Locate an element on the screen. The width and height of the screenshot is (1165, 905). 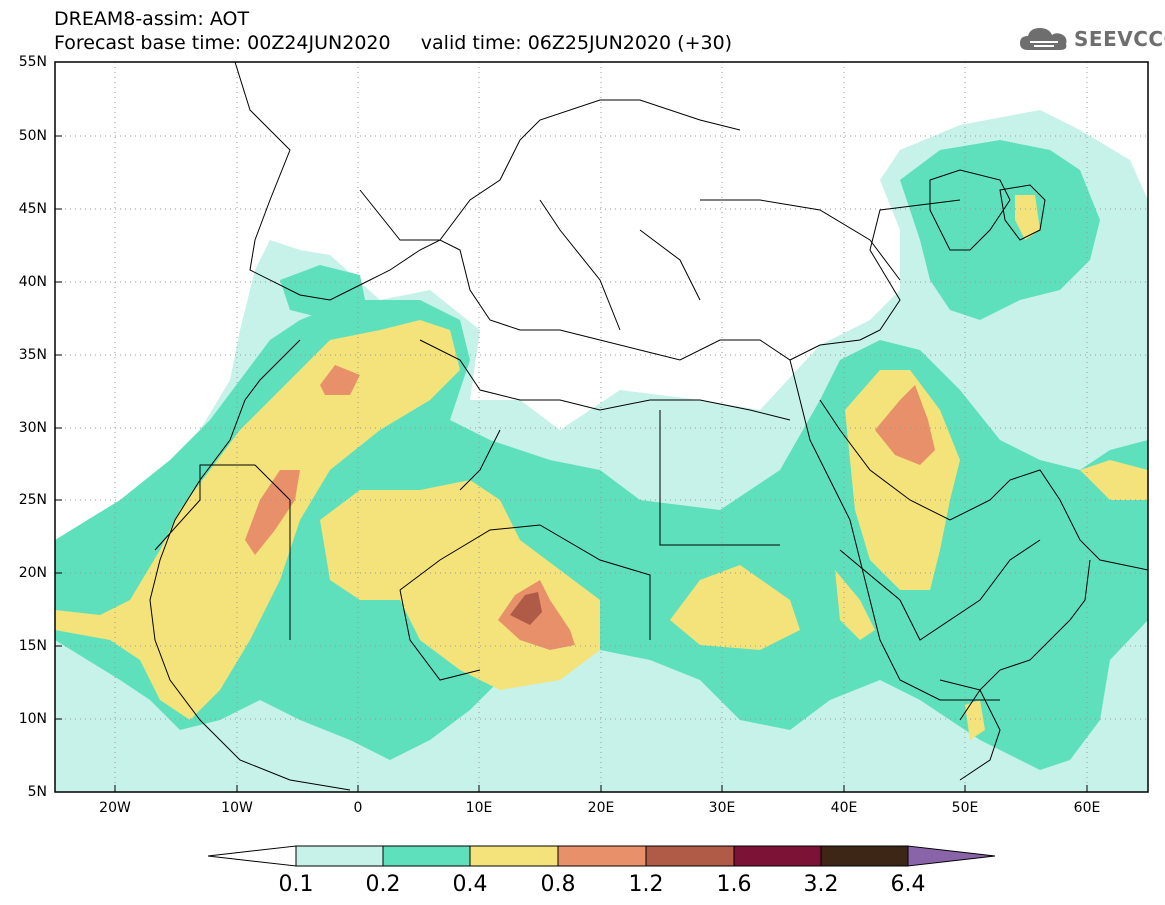
aot-contour-0.4-arabia is located at coordinates (902, 480).